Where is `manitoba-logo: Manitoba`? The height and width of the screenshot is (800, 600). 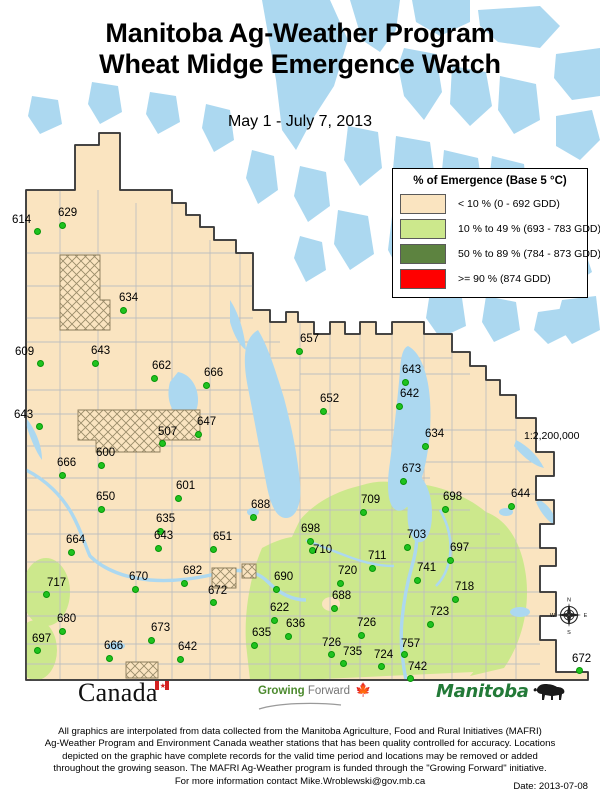
manitoba-logo: Manitoba is located at coordinates (501, 691).